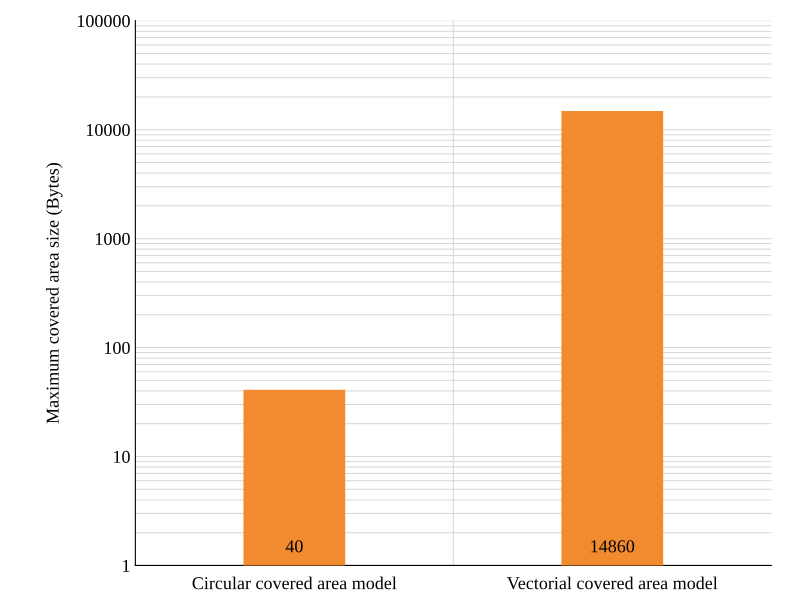  Describe the element at coordinates (126, 566) in the screenshot. I see `y-tick-label: 1` at that location.